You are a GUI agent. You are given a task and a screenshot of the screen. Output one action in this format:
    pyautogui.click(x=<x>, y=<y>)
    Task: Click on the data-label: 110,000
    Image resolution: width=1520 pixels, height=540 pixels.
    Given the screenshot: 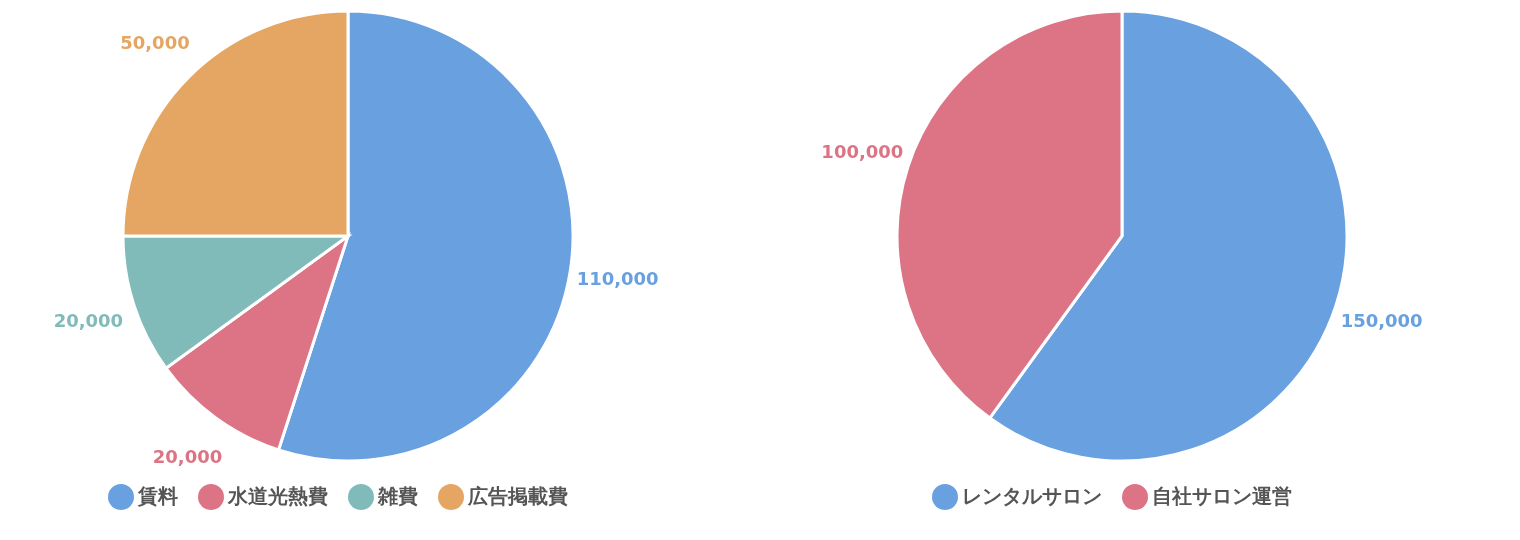 What is the action you would take?
    pyautogui.click(x=617, y=279)
    